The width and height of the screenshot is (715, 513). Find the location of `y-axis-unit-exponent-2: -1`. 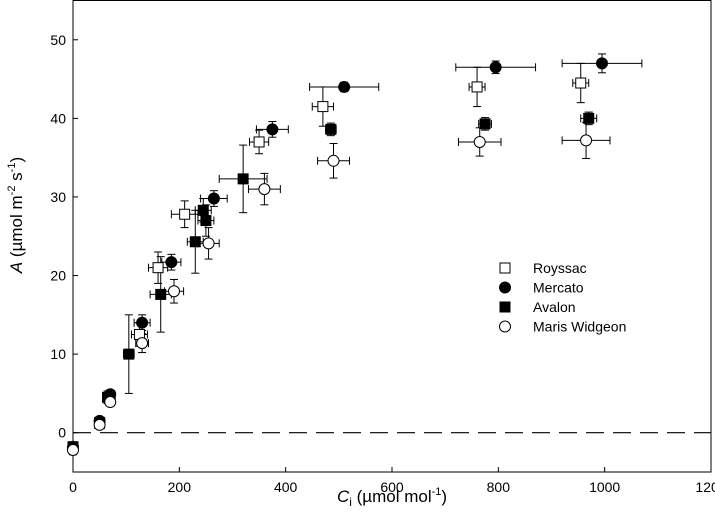

y-axis-unit-exponent-2: -1 is located at coordinates (12, 168).